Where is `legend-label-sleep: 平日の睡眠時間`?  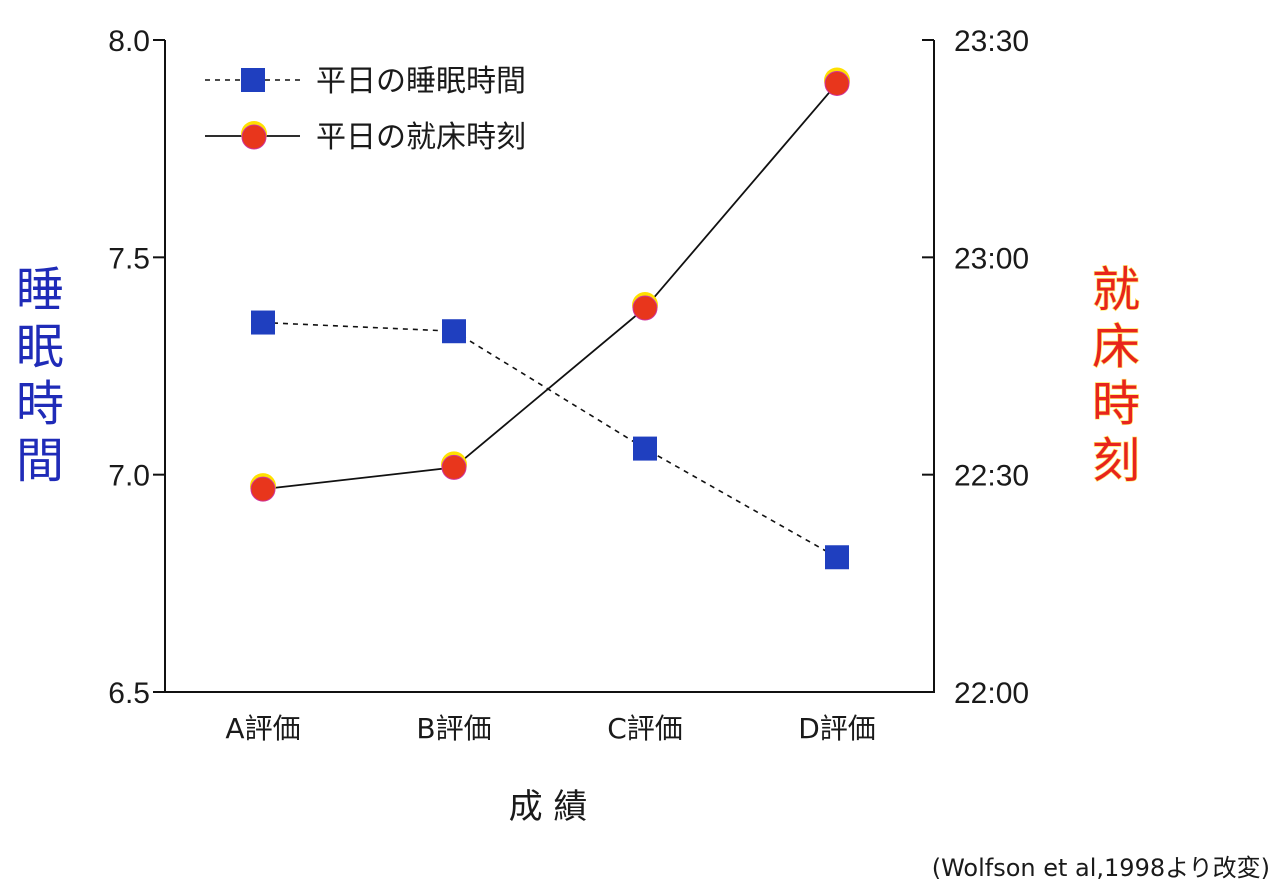
legend-label-sleep: 平日の睡眠時間 is located at coordinates (421, 81).